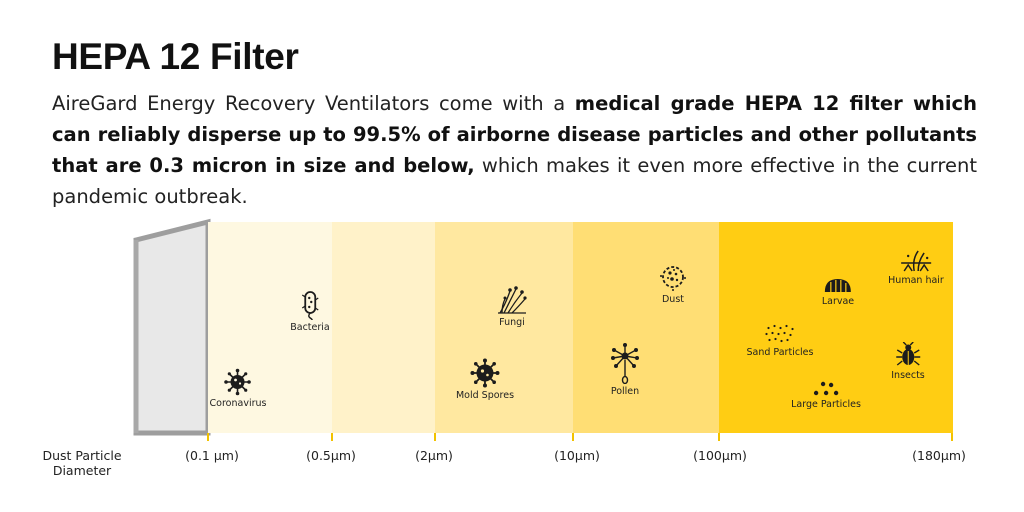  I want to click on axis-title: Dust Particle Diameter, so click(82, 463).